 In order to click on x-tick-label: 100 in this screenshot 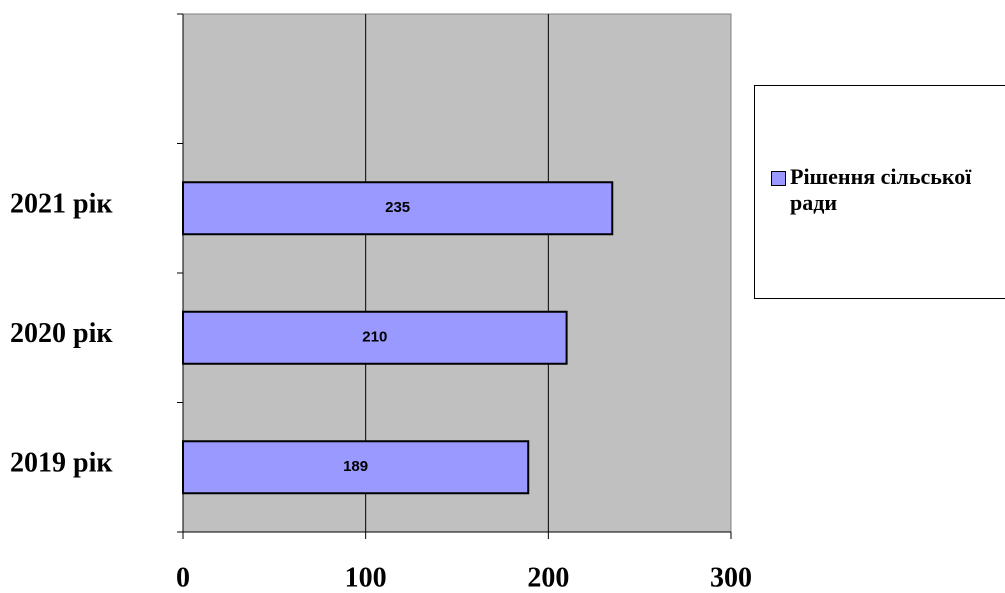, I will do `click(366, 577)`.